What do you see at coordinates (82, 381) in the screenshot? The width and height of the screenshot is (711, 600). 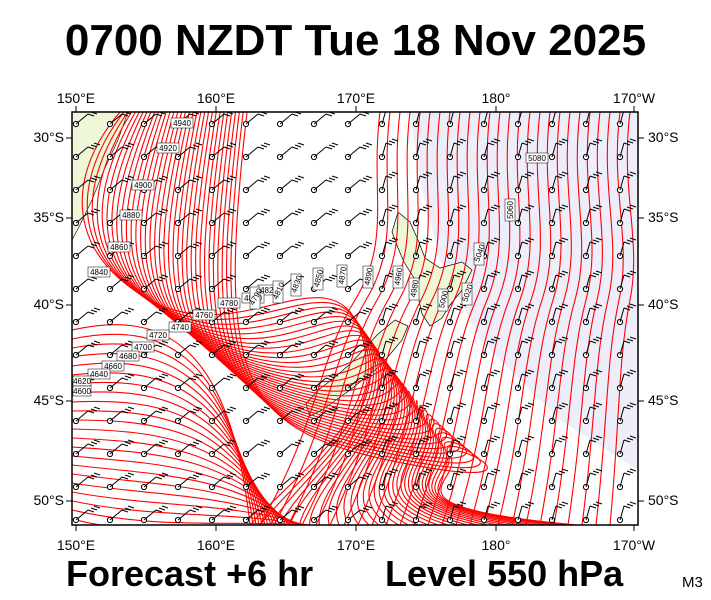 I see `contour-label: 4620` at bounding box center [82, 381].